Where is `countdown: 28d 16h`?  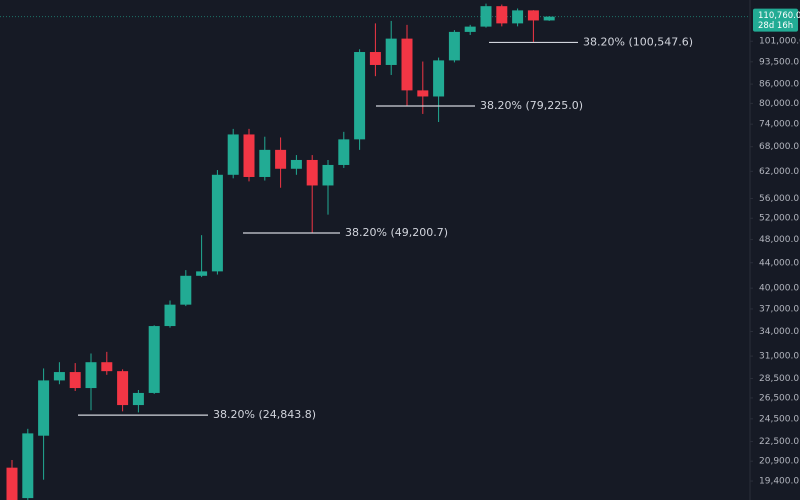 countdown: 28d 16h is located at coordinates (775, 26).